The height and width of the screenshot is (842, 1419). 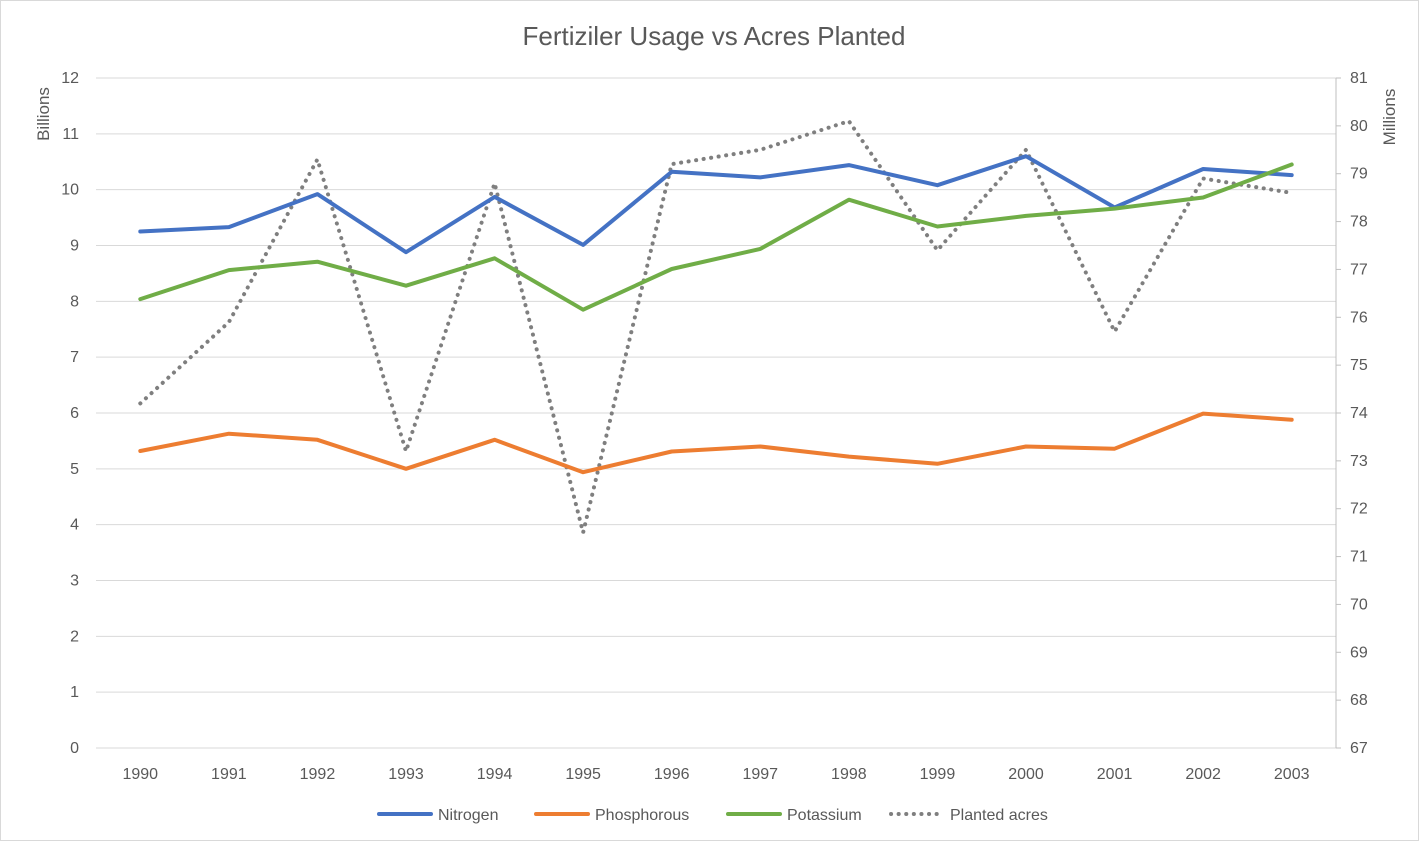 What do you see at coordinates (74, 246) in the screenshot?
I see `left-tick-label: 9` at bounding box center [74, 246].